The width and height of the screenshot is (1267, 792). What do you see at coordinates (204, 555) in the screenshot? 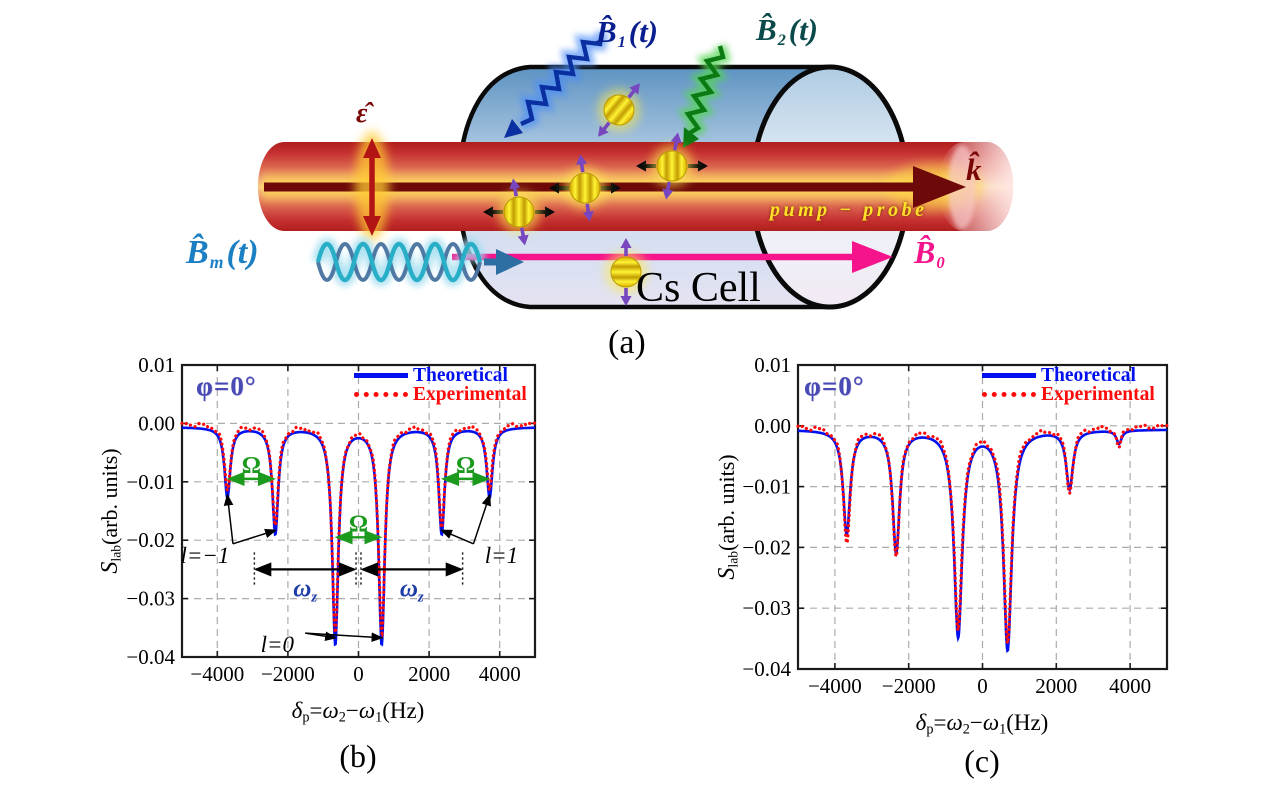
I see `sideband-order-label: l=−1` at bounding box center [204, 555].